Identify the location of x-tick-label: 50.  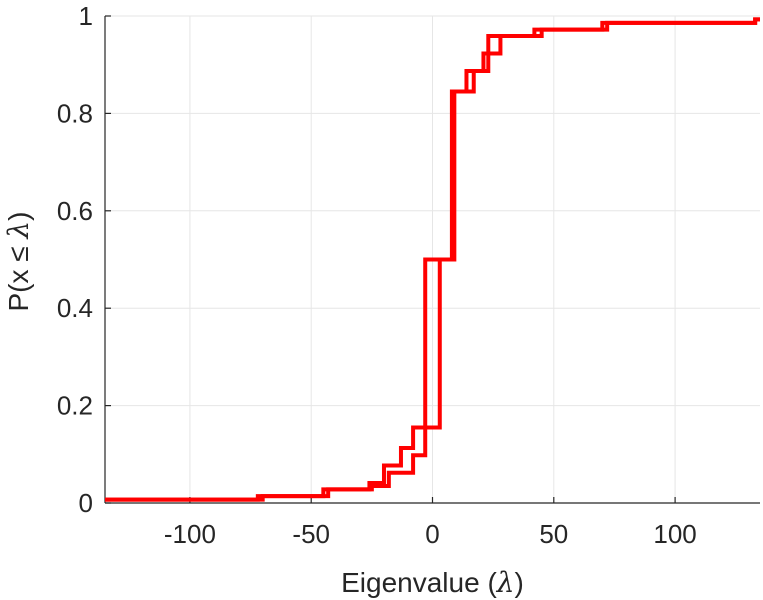
(553, 534).